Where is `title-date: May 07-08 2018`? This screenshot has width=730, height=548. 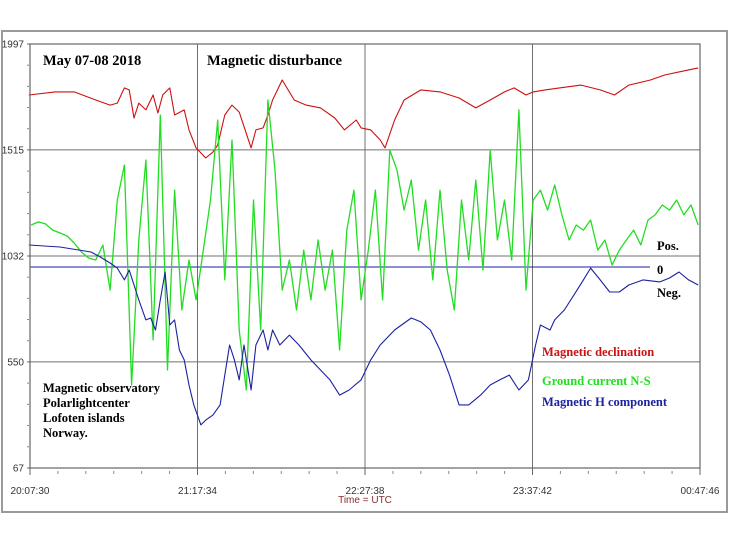 title-date: May 07-08 2018 is located at coordinates (92, 61).